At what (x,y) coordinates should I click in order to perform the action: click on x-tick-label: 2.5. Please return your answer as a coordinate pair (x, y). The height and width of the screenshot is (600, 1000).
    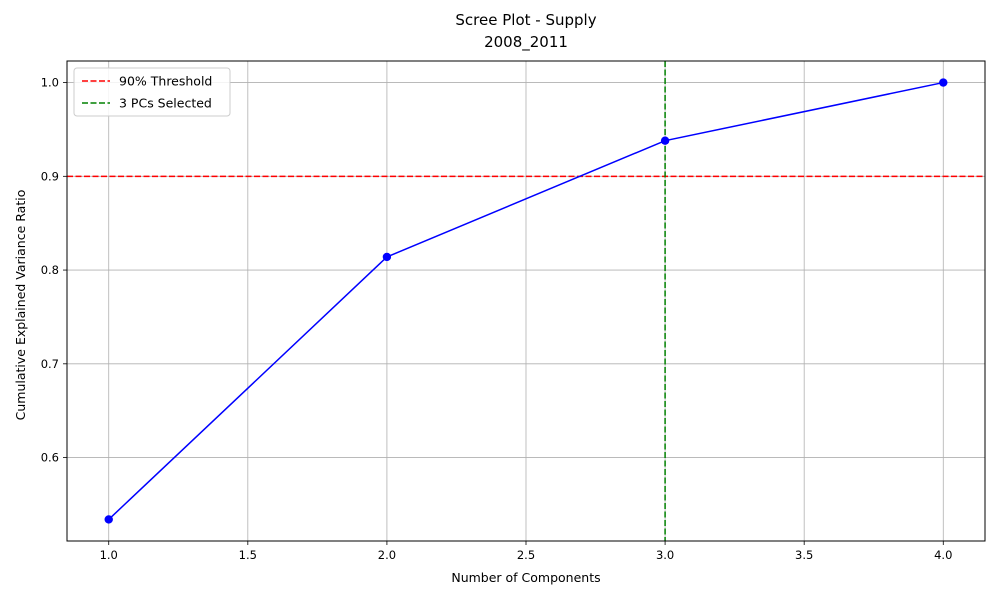
    Looking at the image, I should click on (526, 555).